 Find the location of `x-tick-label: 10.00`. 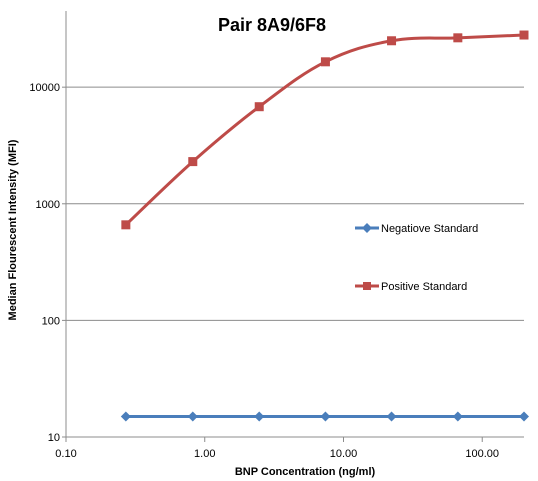

x-tick-label: 10.00 is located at coordinates (344, 454).